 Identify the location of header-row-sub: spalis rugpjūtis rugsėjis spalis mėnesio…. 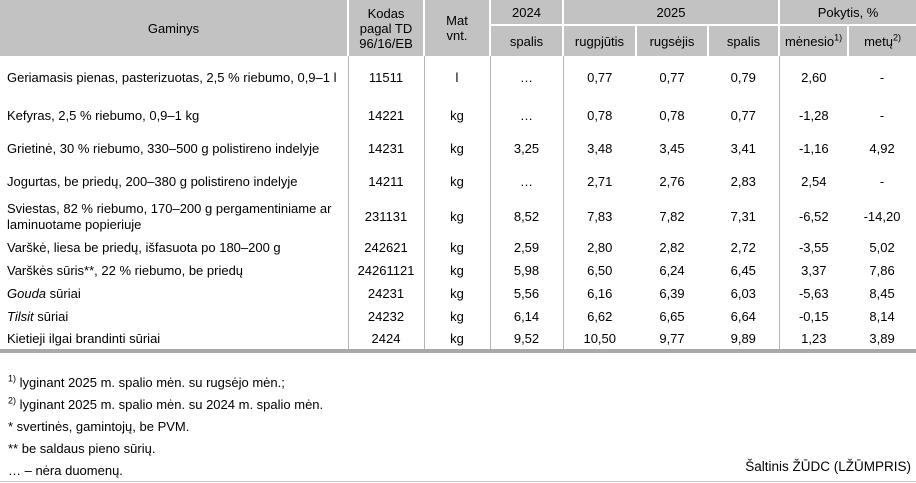
(458, 40).